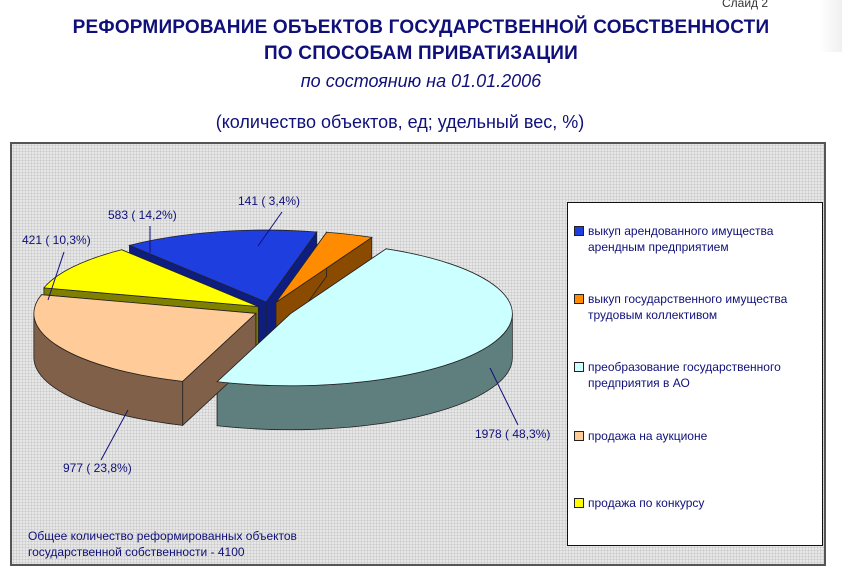  What do you see at coordinates (364, 317) in the screenshot?
I see `pie-top-conversion-to-jsc` at bounding box center [364, 317].